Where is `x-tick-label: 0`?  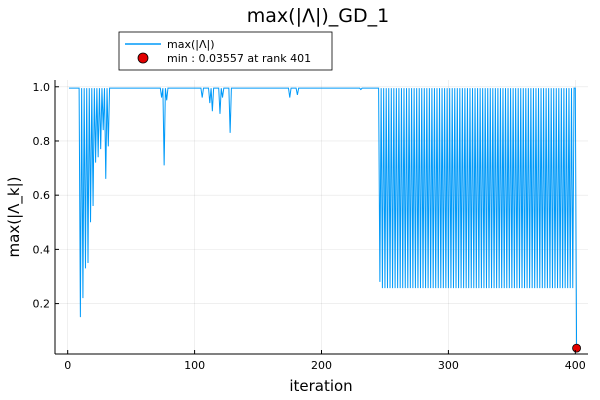 x-tick-label: 0 is located at coordinates (67, 365).